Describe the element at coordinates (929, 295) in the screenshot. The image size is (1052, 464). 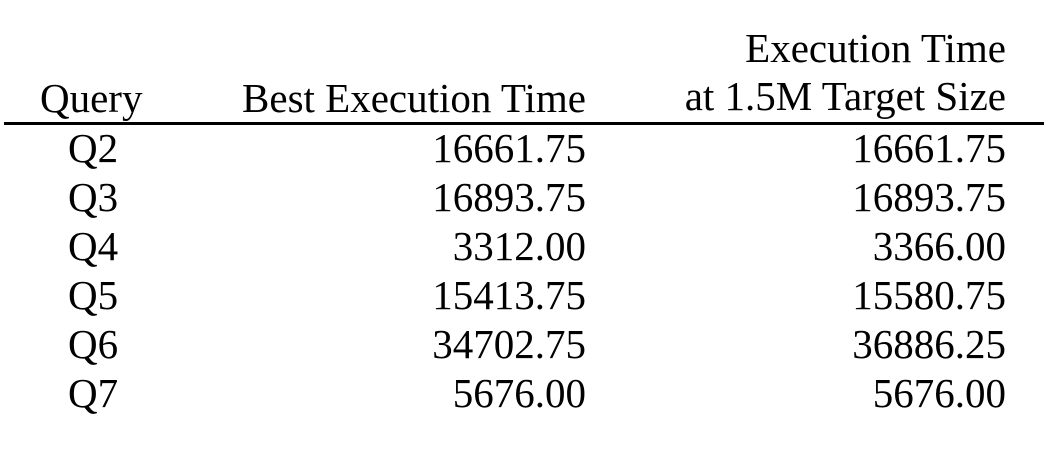
I see `cell-execution-time-target: 15580.75` at that location.